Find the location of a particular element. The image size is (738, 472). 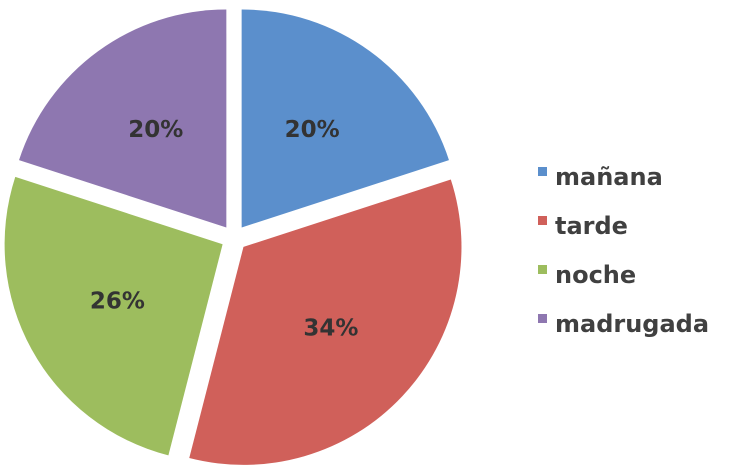

legend-label-manana: mañana is located at coordinates (609, 176).